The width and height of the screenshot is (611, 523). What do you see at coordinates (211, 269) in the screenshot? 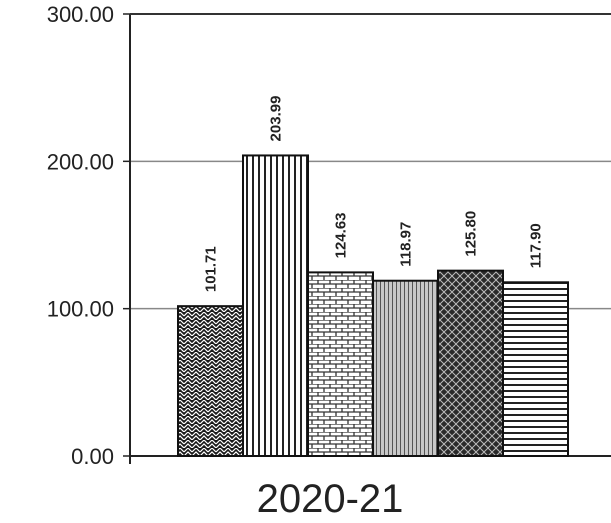
I see `data-label: 101.71` at bounding box center [211, 269].